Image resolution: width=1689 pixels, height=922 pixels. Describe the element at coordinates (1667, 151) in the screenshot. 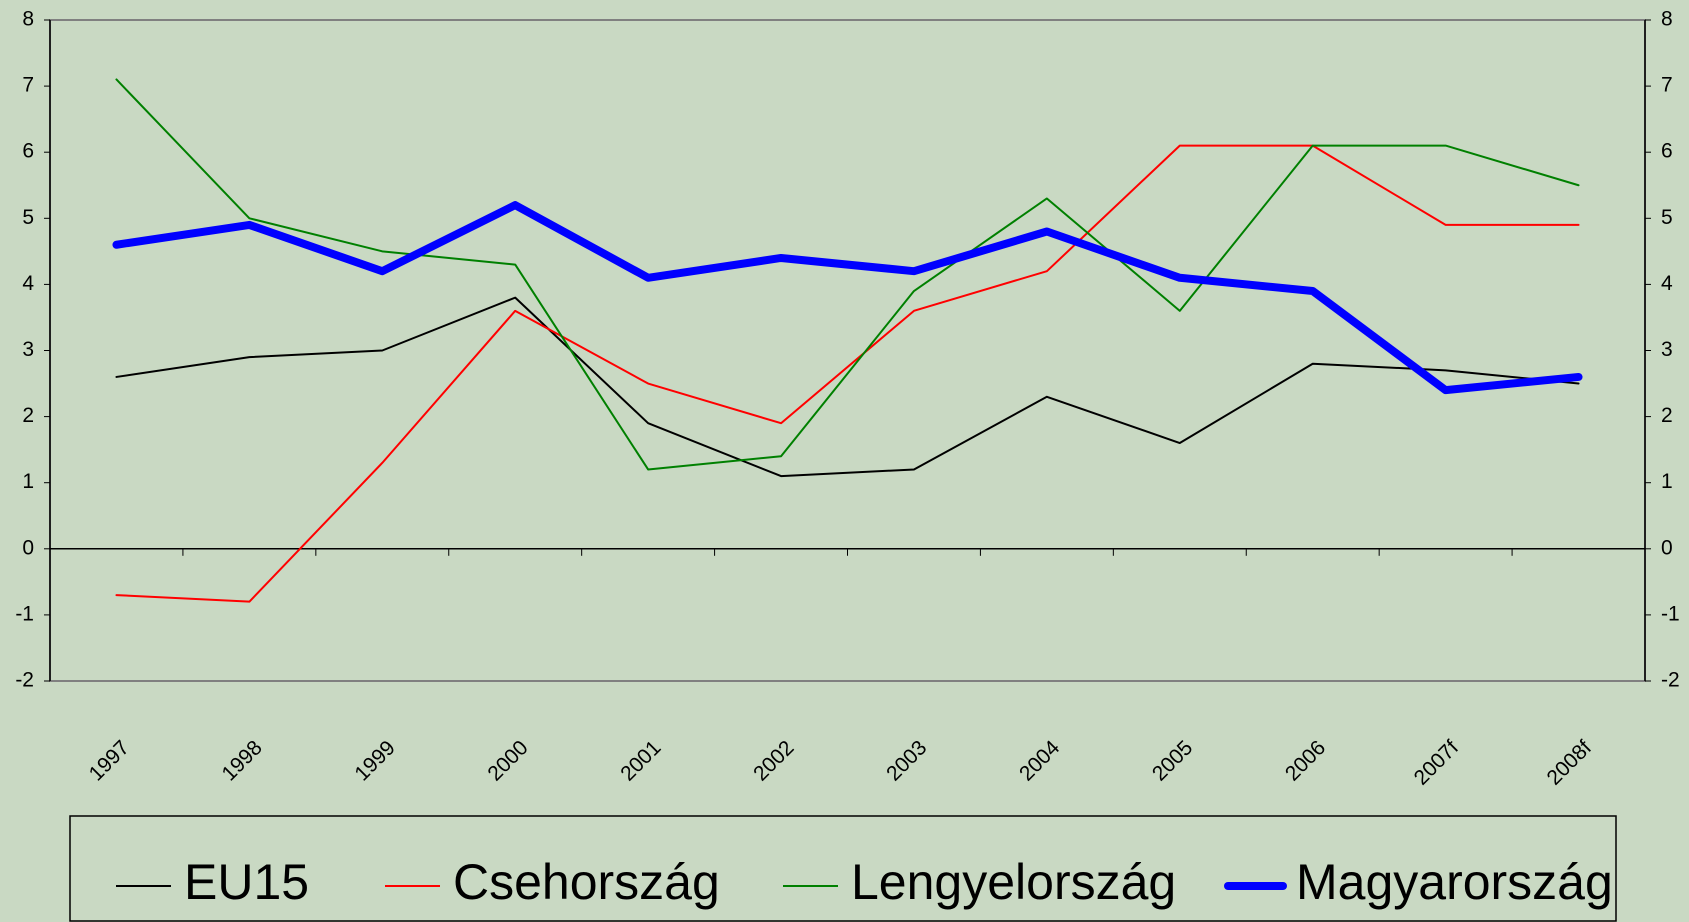

I see `y2-tick-label: 6` at that location.